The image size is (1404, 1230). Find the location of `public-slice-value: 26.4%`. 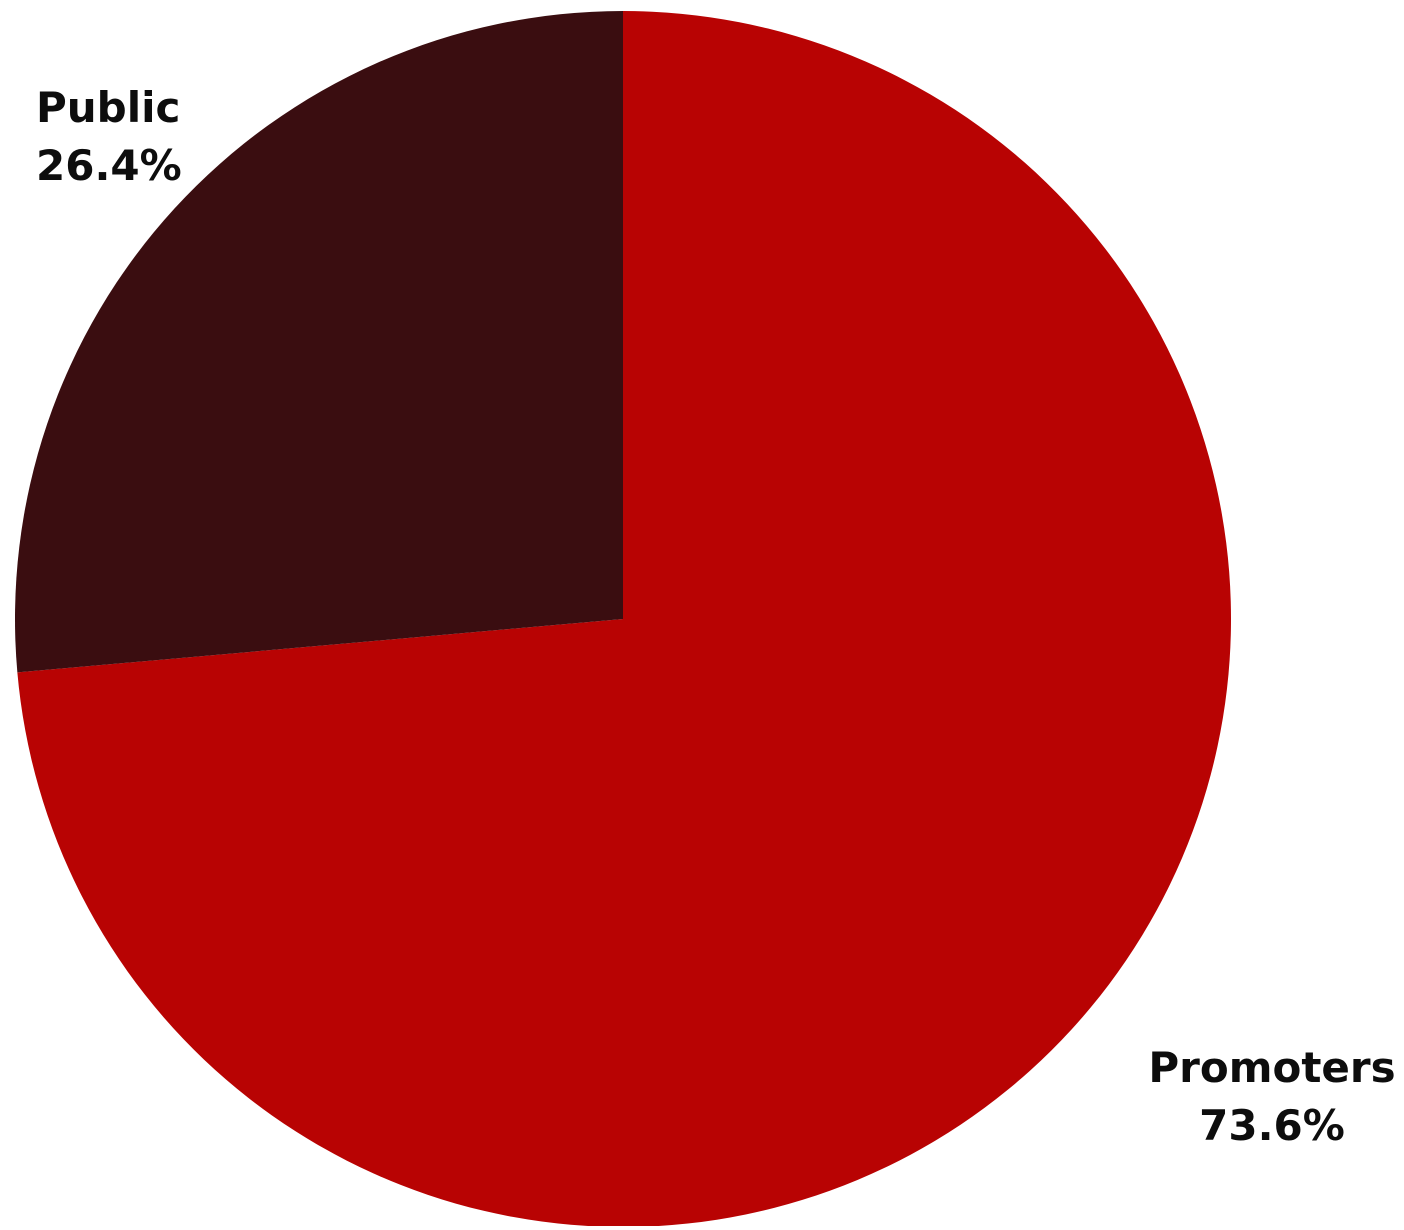

public-slice-value: 26.4% is located at coordinates (109, 165).